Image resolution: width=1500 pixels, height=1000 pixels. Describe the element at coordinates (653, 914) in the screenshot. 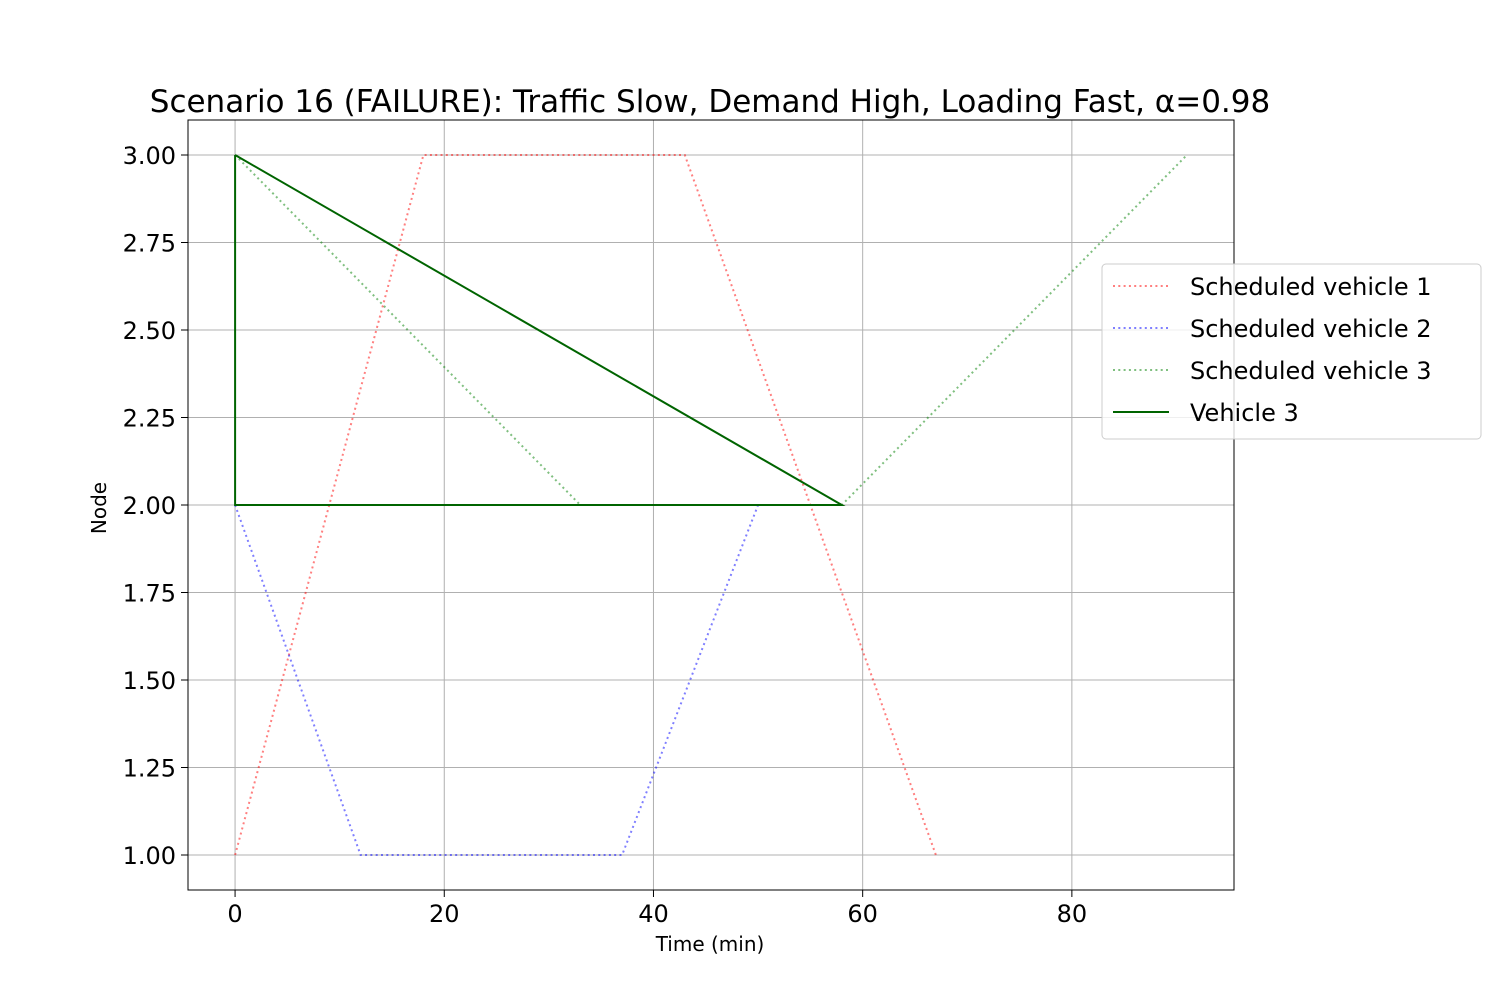

I see `x-tick-label: 40` at that location.